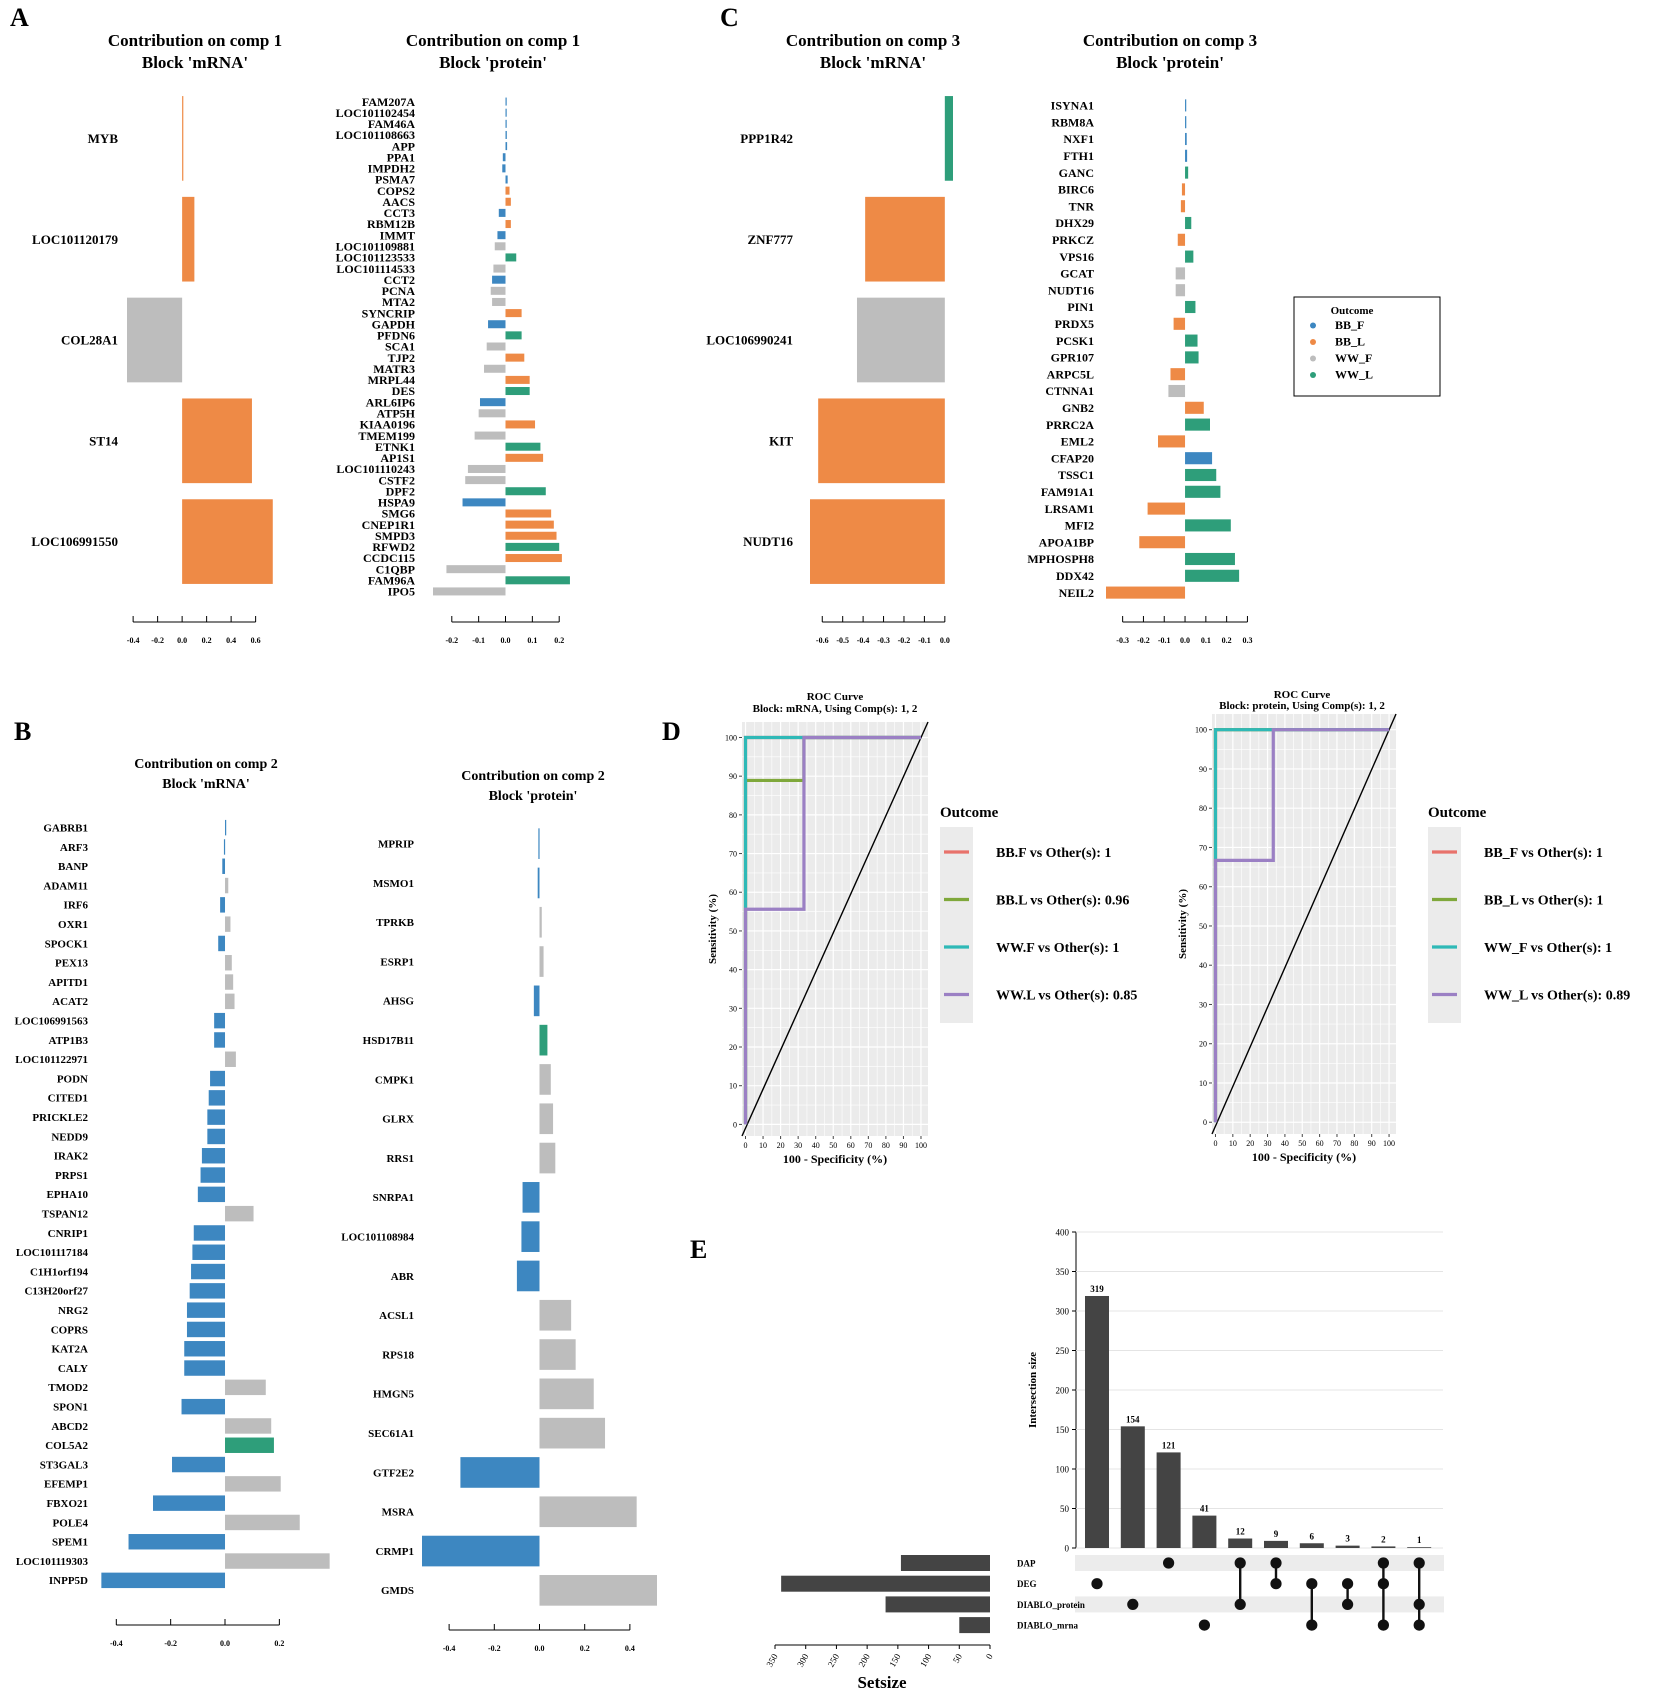  What do you see at coordinates (531, 1197) in the screenshot?
I see `bar-snrpa1` at bounding box center [531, 1197].